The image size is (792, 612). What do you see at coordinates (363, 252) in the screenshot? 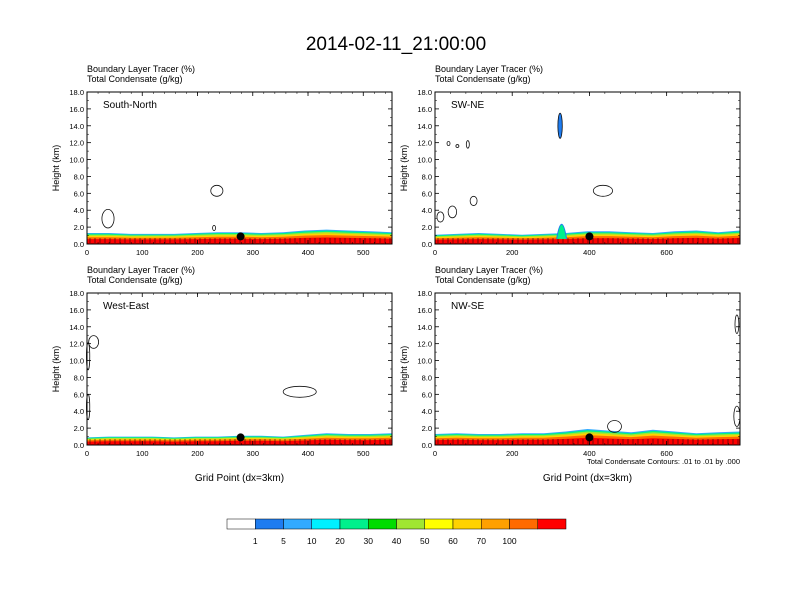
I see `xtick-label: 500` at bounding box center [363, 252].